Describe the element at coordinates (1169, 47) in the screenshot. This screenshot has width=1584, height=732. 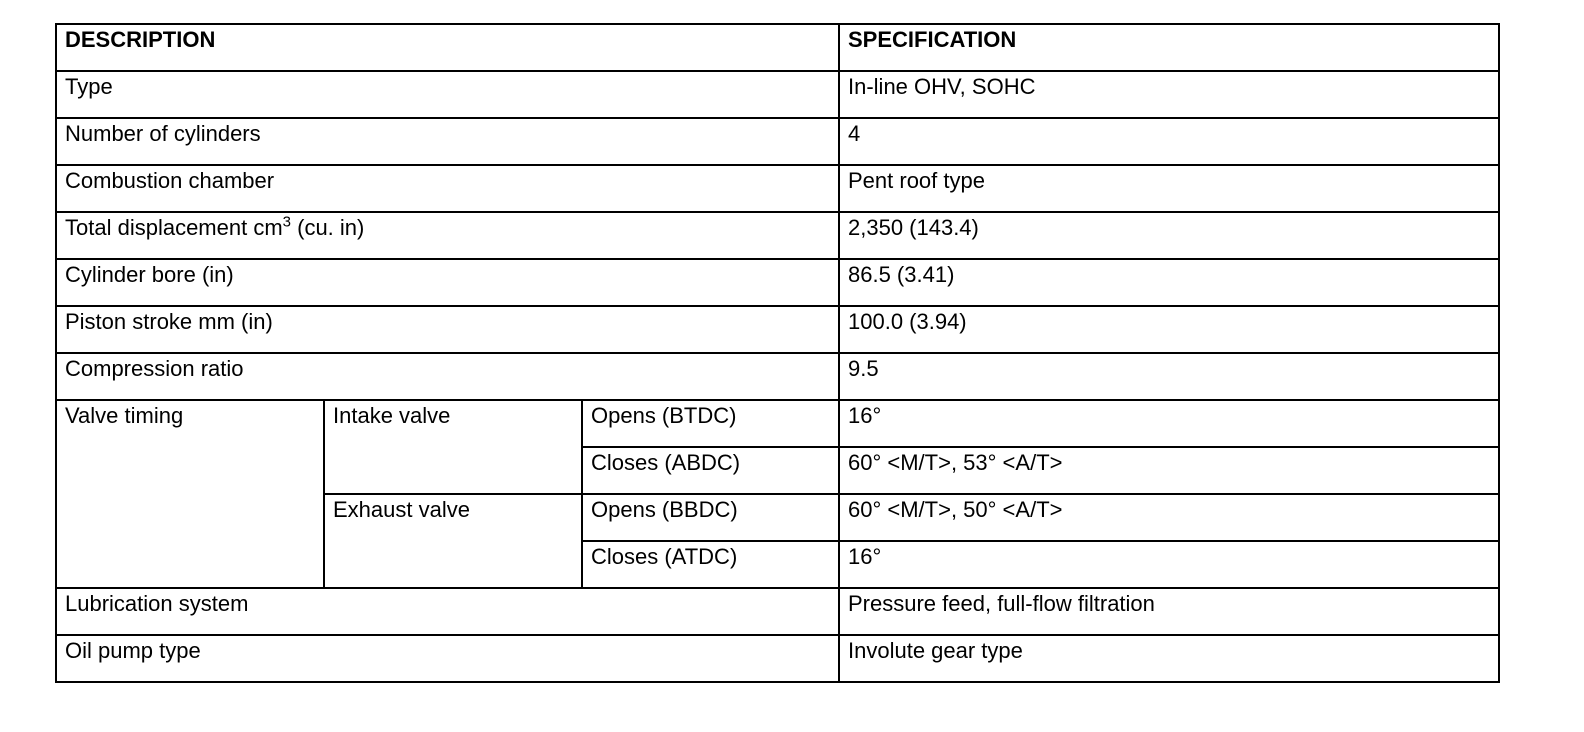
I see `specification-header: SPECIFICATION` at that location.